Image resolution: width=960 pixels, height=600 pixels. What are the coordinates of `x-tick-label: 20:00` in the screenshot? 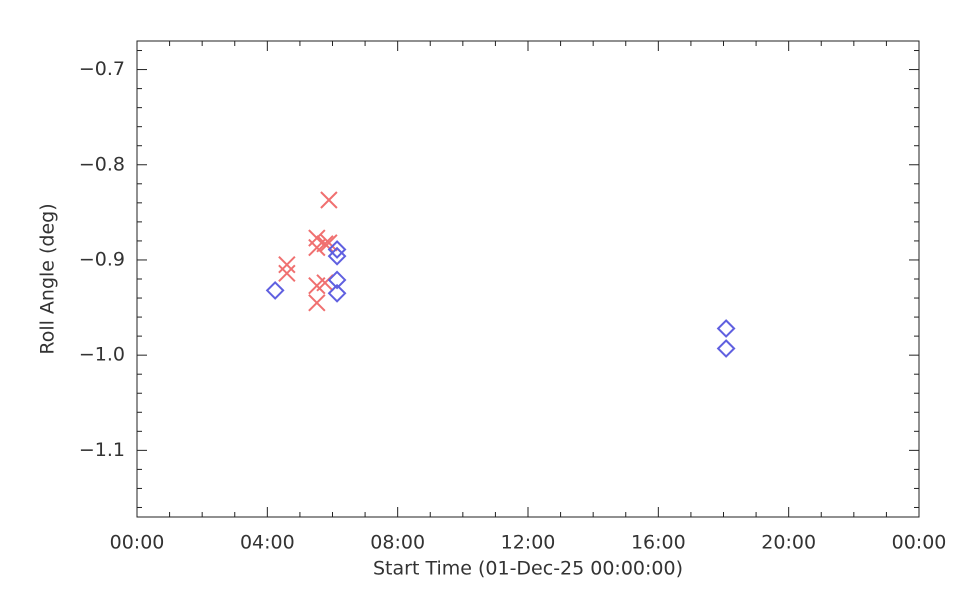 It's located at (788, 543).